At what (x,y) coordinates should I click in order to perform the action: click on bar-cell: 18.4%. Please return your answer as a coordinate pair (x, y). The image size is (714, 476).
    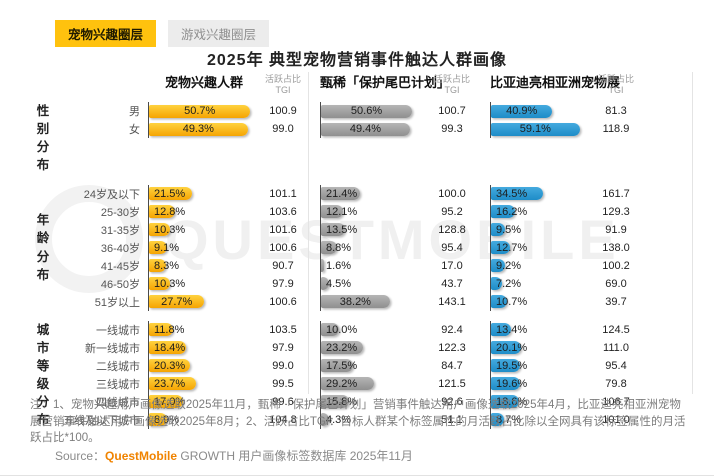
    Looking at the image, I should click on (204, 347).